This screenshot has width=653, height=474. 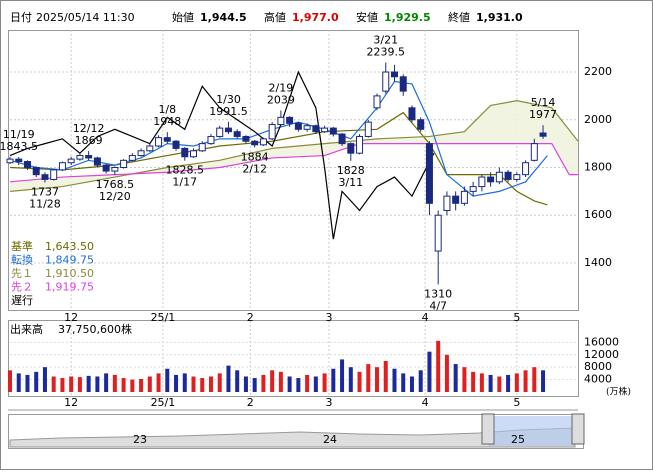 I want to click on annotation-date: 3/21, so click(x=385, y=40).